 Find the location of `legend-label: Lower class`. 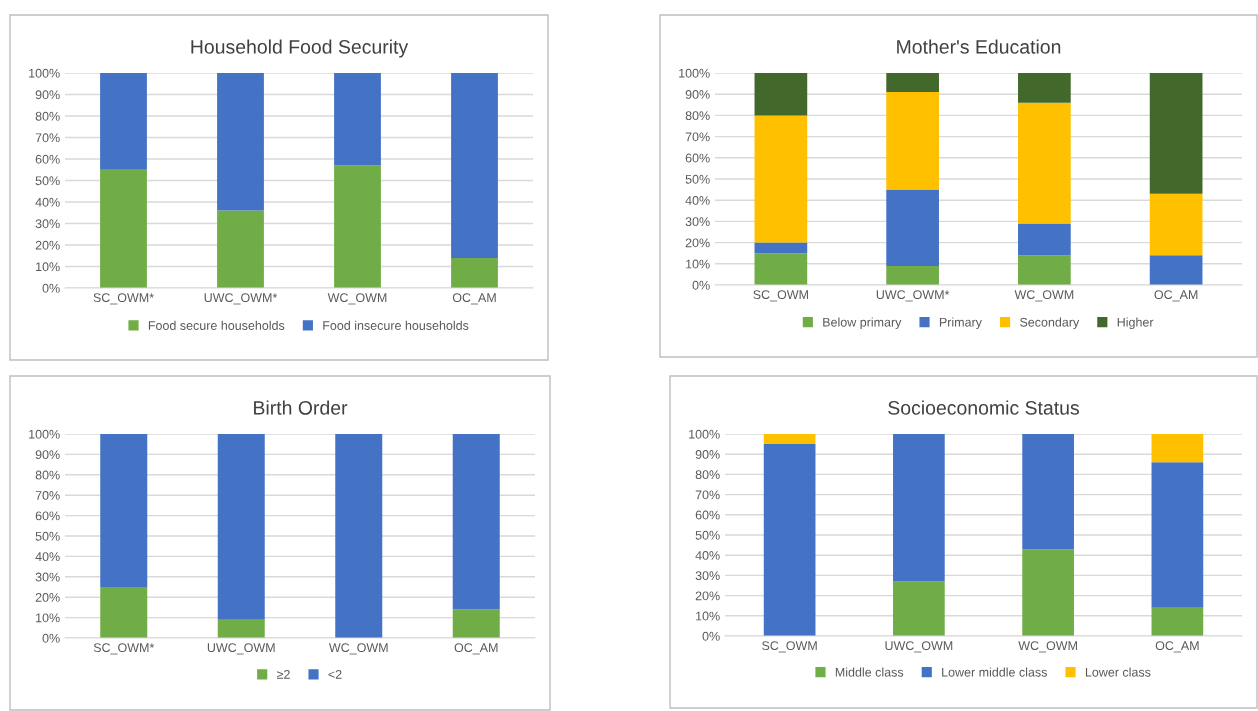

legend-label: Lower class is located at coordinates (1118, 672).